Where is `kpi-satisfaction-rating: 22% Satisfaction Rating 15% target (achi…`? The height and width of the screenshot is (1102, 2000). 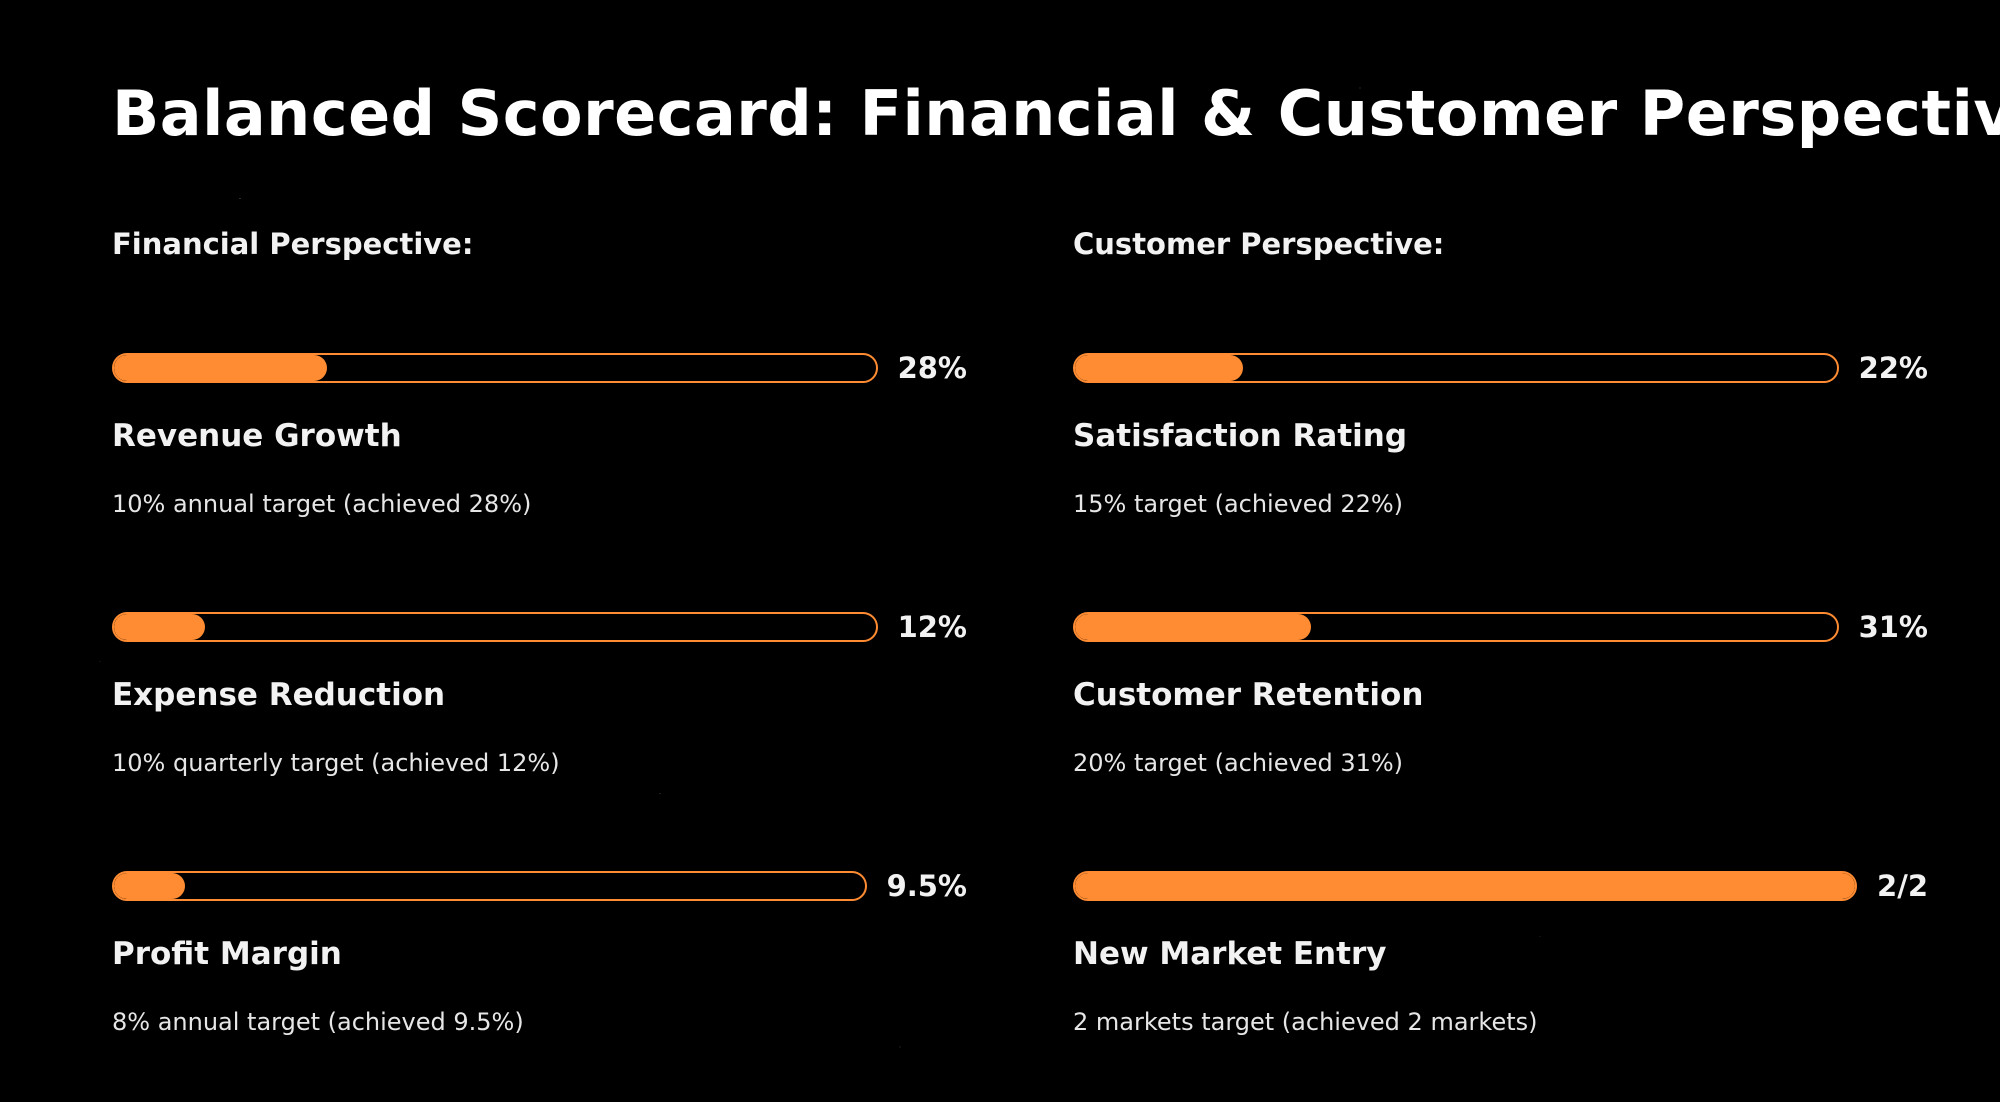
kpi-satisfaction-rating: 22% Satisfaction Rating 15% target (achi… is located at coordinates (1500, 395).